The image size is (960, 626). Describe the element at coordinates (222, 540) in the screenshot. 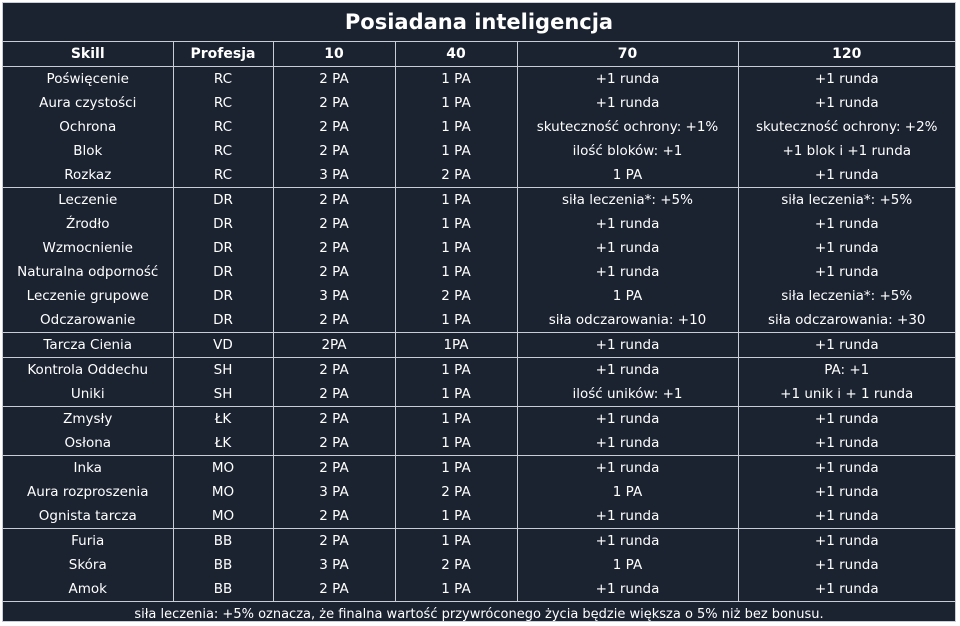

I see `cell-profesja: BB` at that location.